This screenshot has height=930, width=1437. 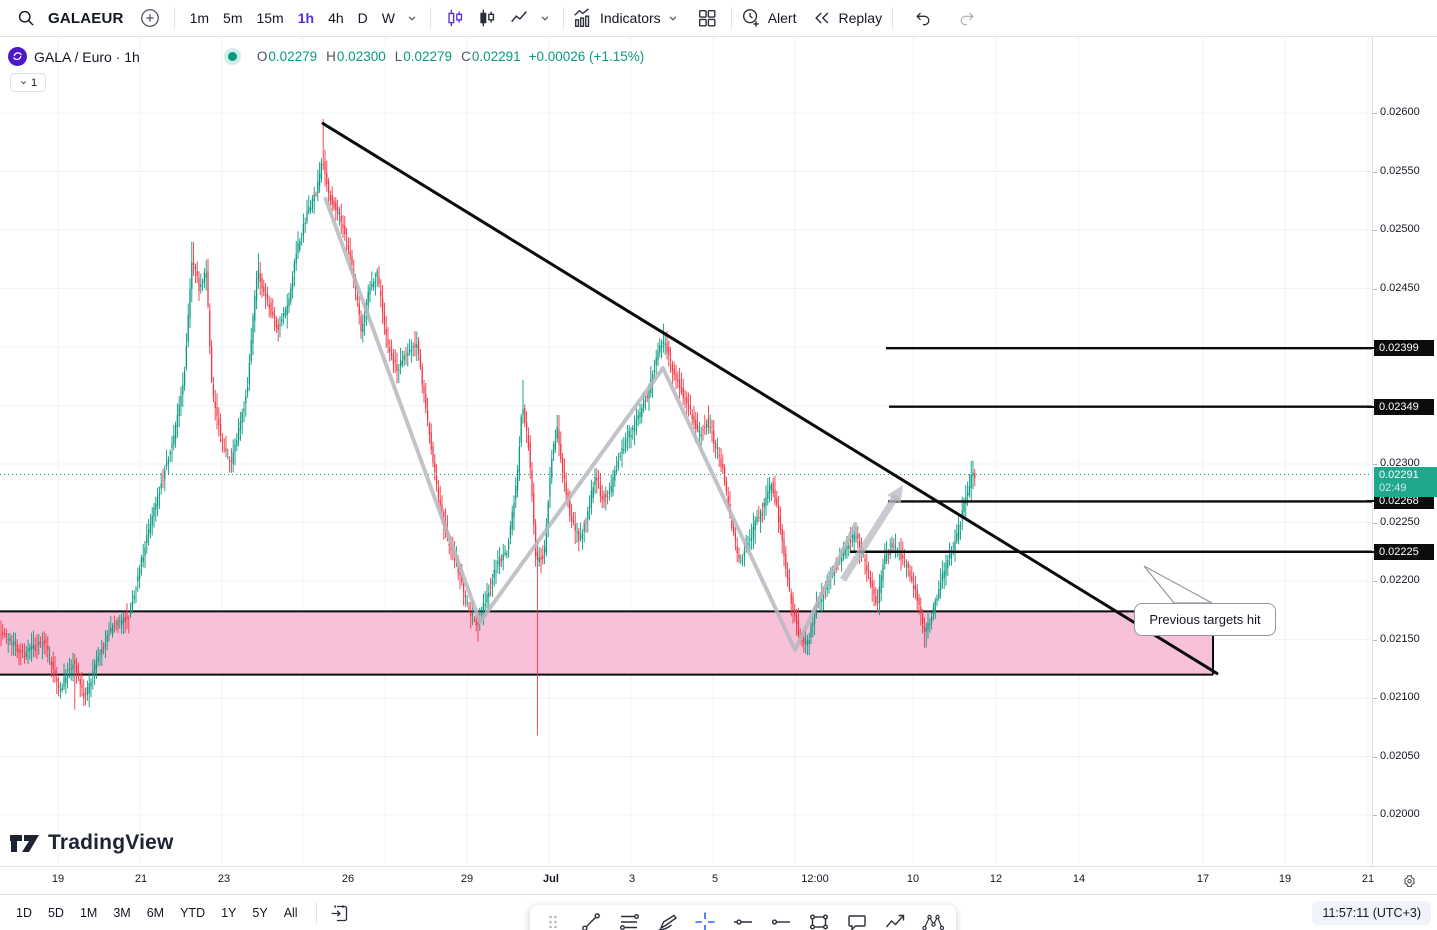 What do you see at coordinates (1404, 501) in the screenshot?
I see `level-price-label: 0.02268` at bounding box center [1404, 501].